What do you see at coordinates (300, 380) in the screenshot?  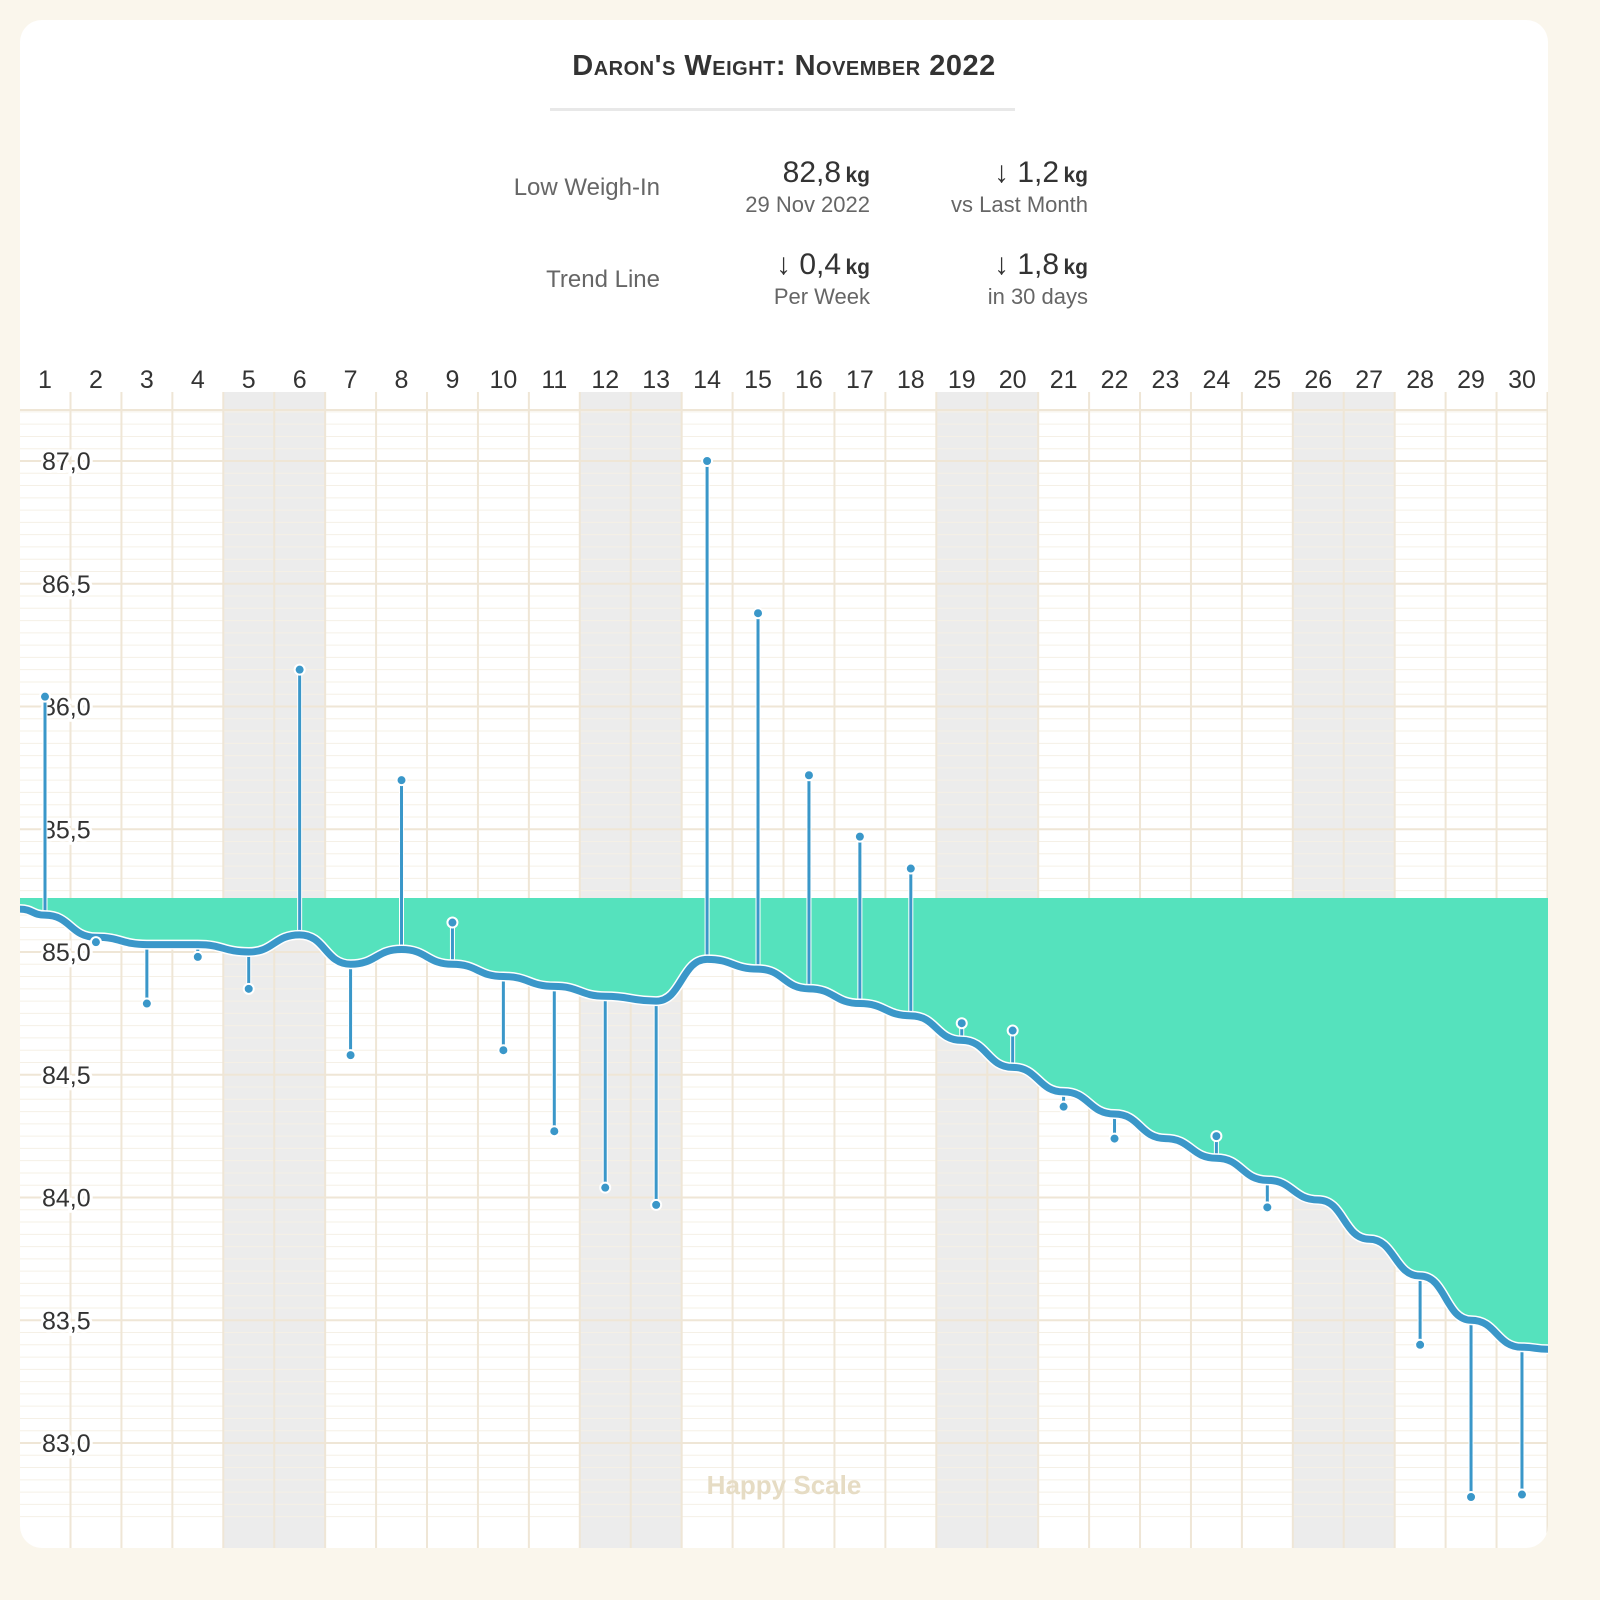 I see `x-tick-label: 6` at bounding box center [300, 380].